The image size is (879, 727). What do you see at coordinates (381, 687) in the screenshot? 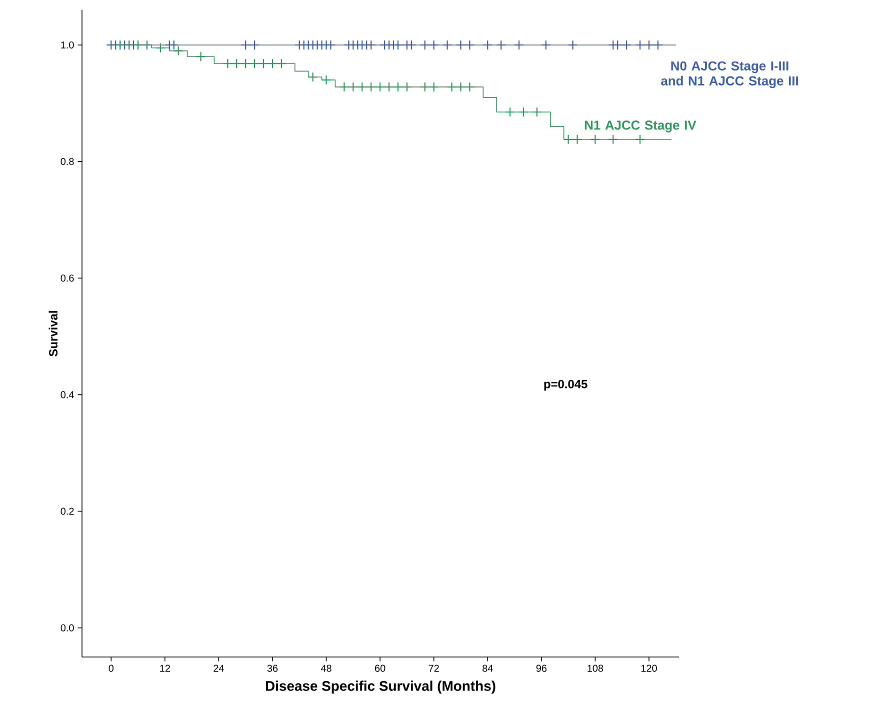
I see `x-axis-title: Disease Specific Survival (Months)` at bounding box center [381, 687].